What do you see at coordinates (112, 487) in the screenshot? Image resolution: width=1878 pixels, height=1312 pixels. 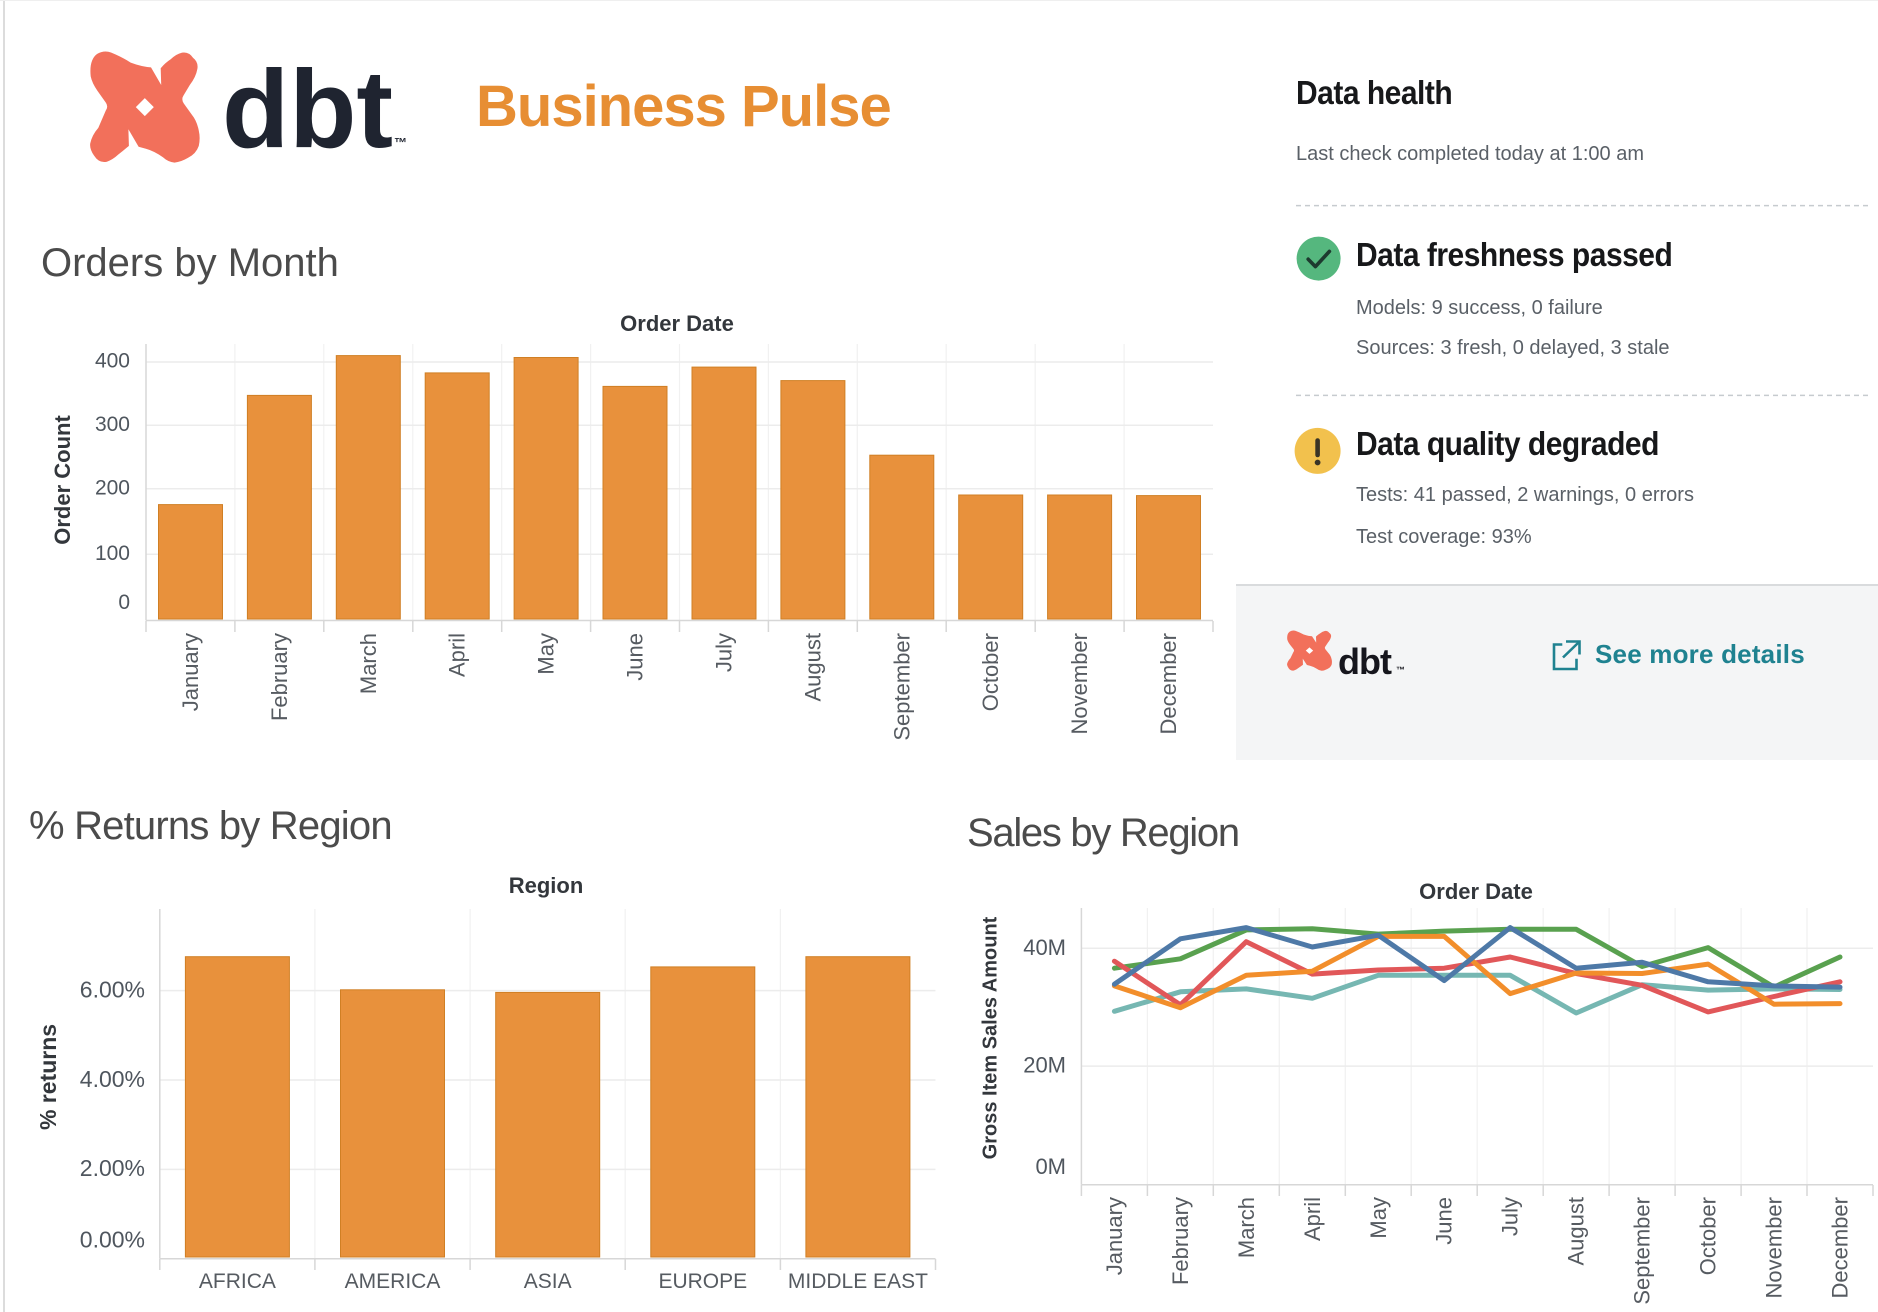 I see `svg-text: 200` at bounding box center [112, 487].